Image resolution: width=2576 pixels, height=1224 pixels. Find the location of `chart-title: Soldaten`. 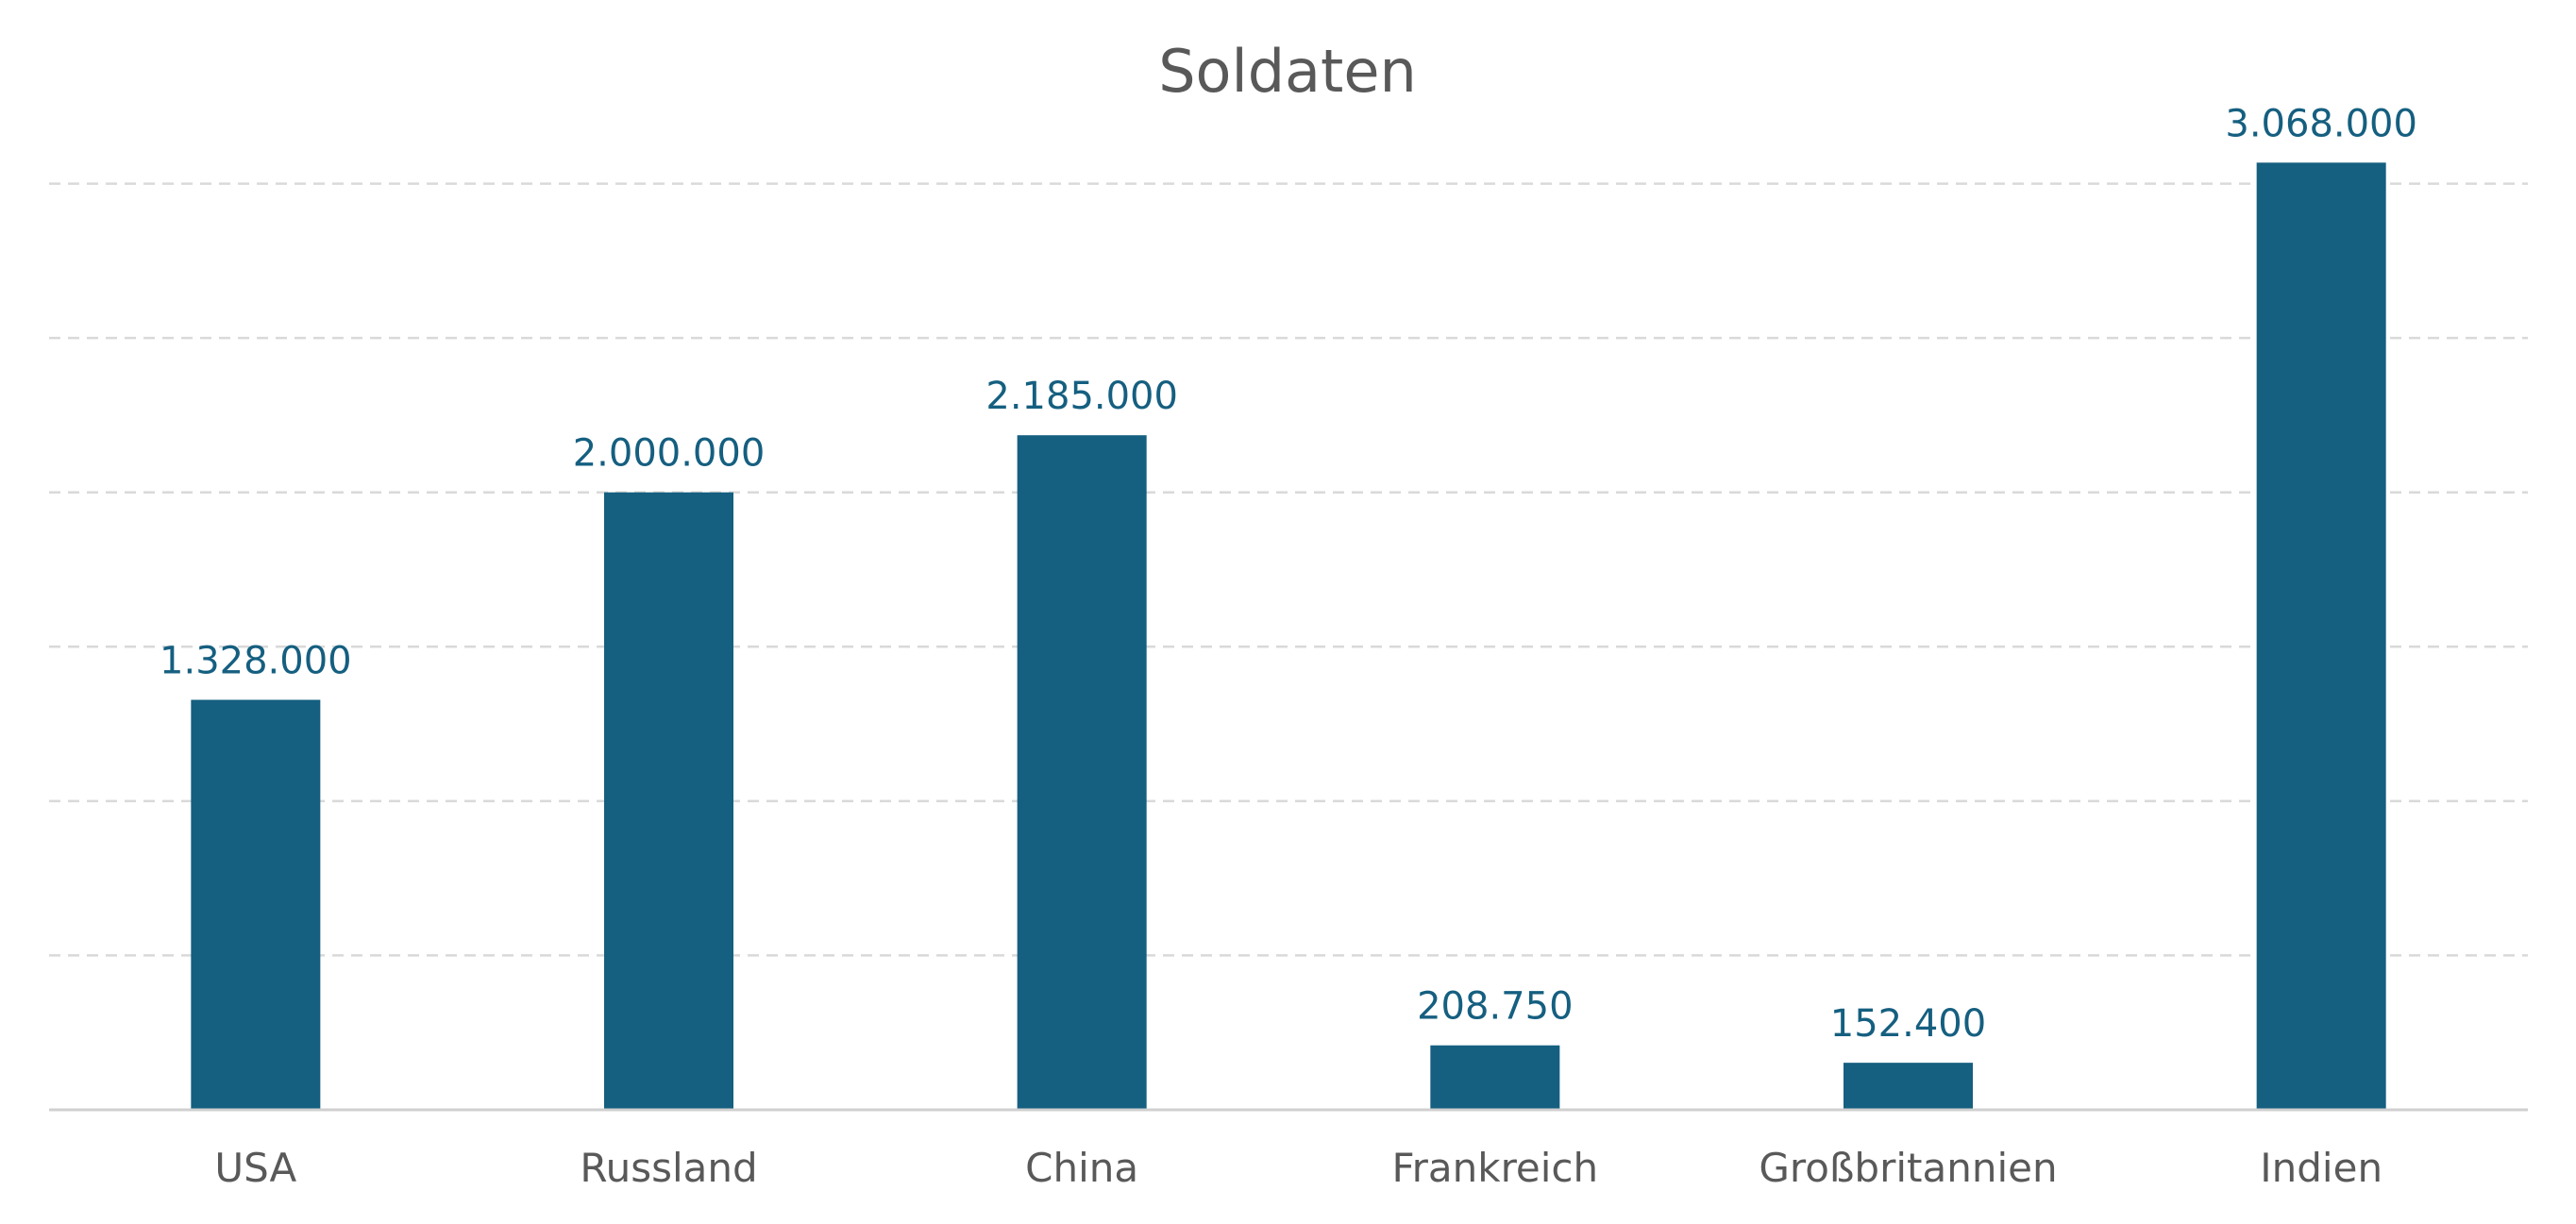

chart-title: Soldaten is located at coordinates (1287, 71).